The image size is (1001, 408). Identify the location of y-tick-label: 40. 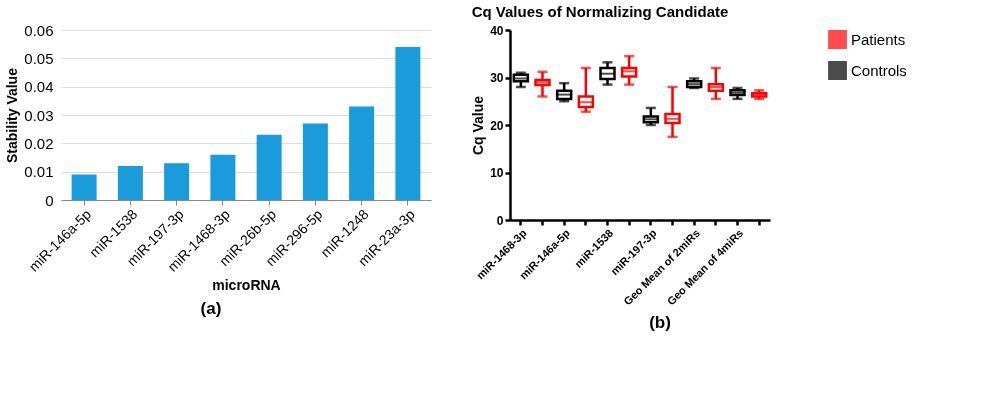
(497, 30).